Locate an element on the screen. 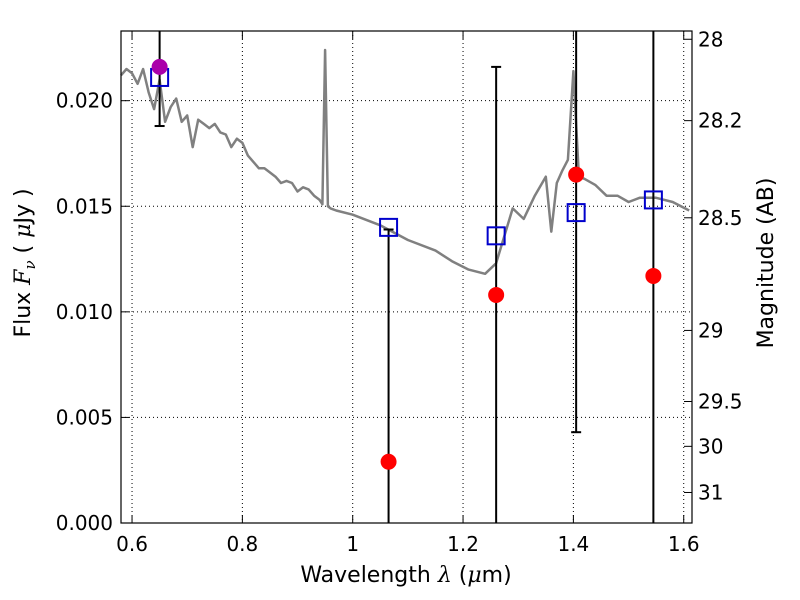  y-axis-label: Flux Fν ( μJy ) is located at coordinates (25, 262).